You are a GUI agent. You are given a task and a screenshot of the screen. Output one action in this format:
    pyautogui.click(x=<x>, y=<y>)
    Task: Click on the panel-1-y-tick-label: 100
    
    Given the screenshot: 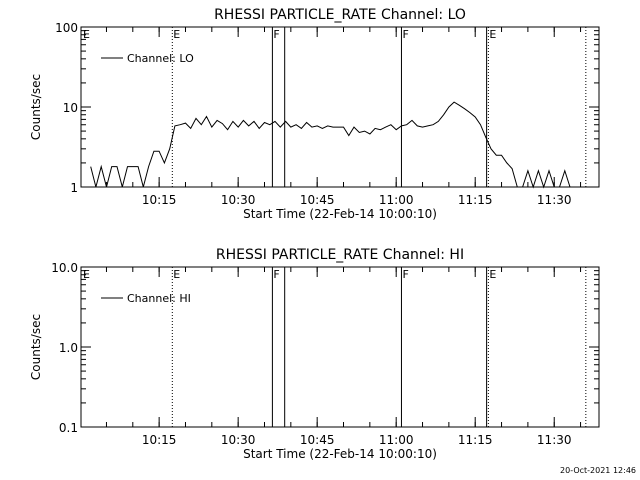 What is the action you would take?
    pyautogui.click(x=66, y=28)
    